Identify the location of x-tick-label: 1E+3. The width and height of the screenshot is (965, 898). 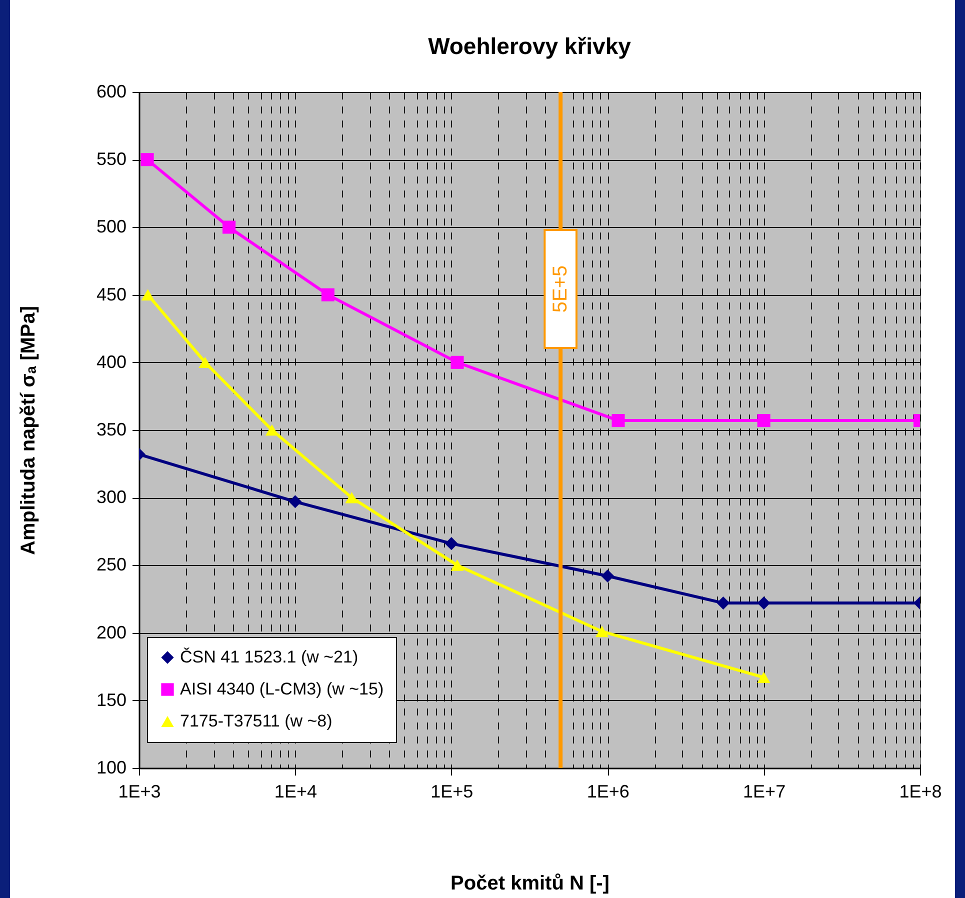
(139, 792).